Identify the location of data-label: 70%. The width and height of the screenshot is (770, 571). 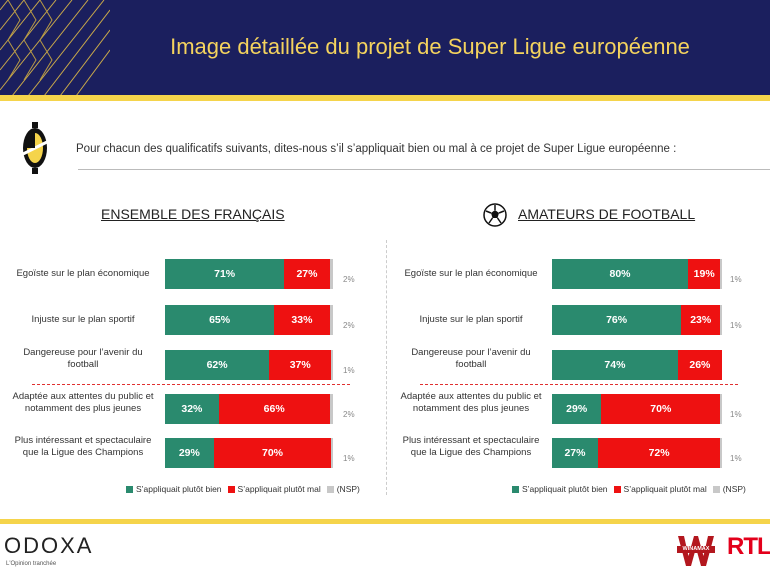
(661, 409).